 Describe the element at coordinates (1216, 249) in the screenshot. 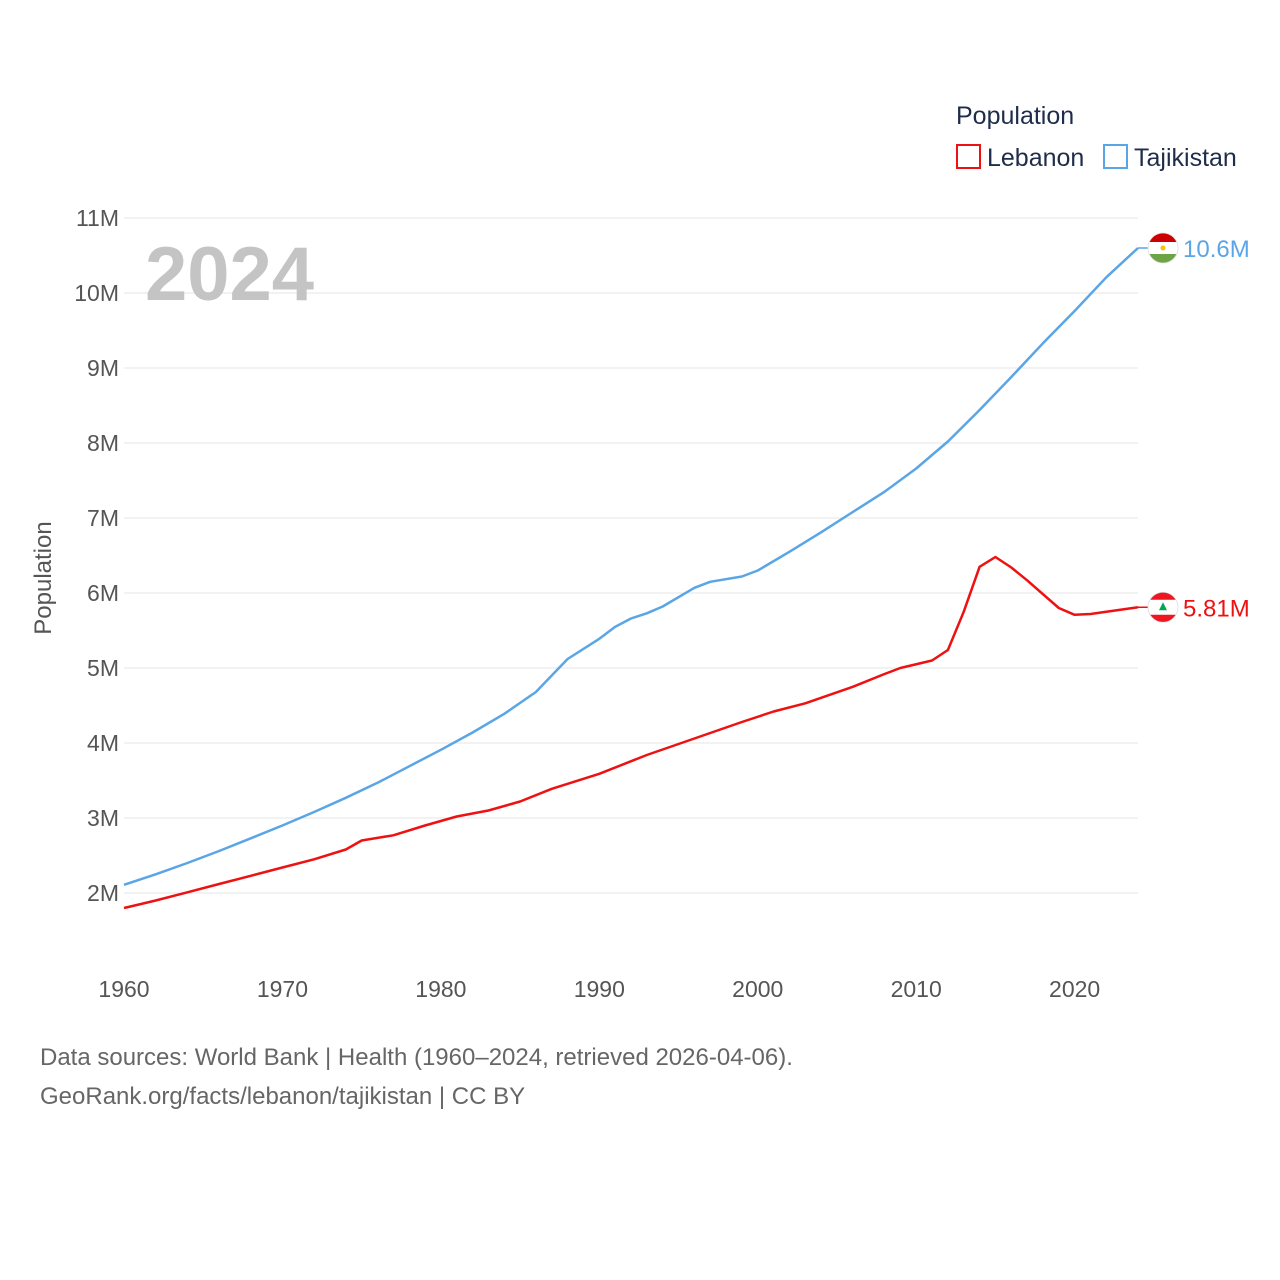

I see `end-value-label-tajikistan: 10.6M` at that location.